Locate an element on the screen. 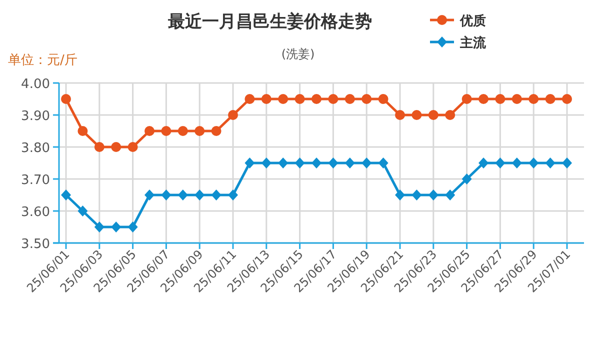 The height and width of the screenshot is (340, 600). y-tick-label: 3.60 is located at coordinates (35, 212).